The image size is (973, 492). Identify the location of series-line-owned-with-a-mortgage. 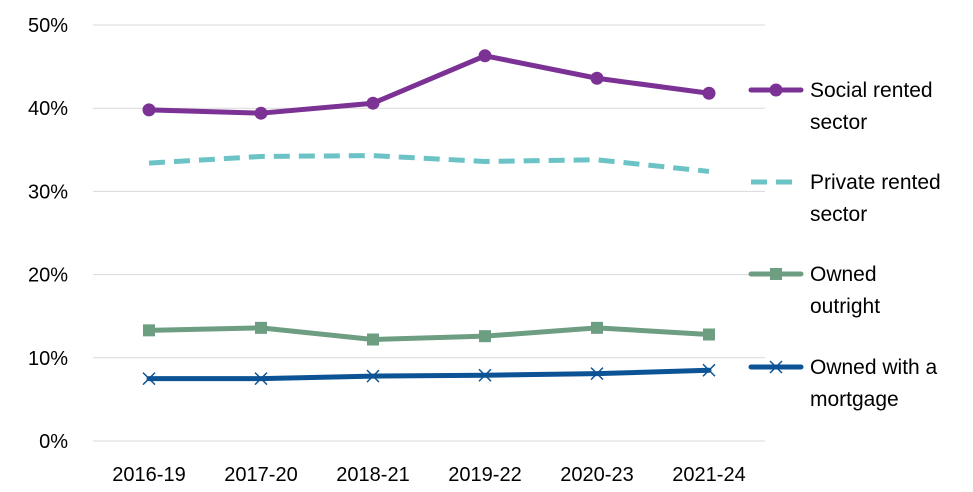
(429, 374).